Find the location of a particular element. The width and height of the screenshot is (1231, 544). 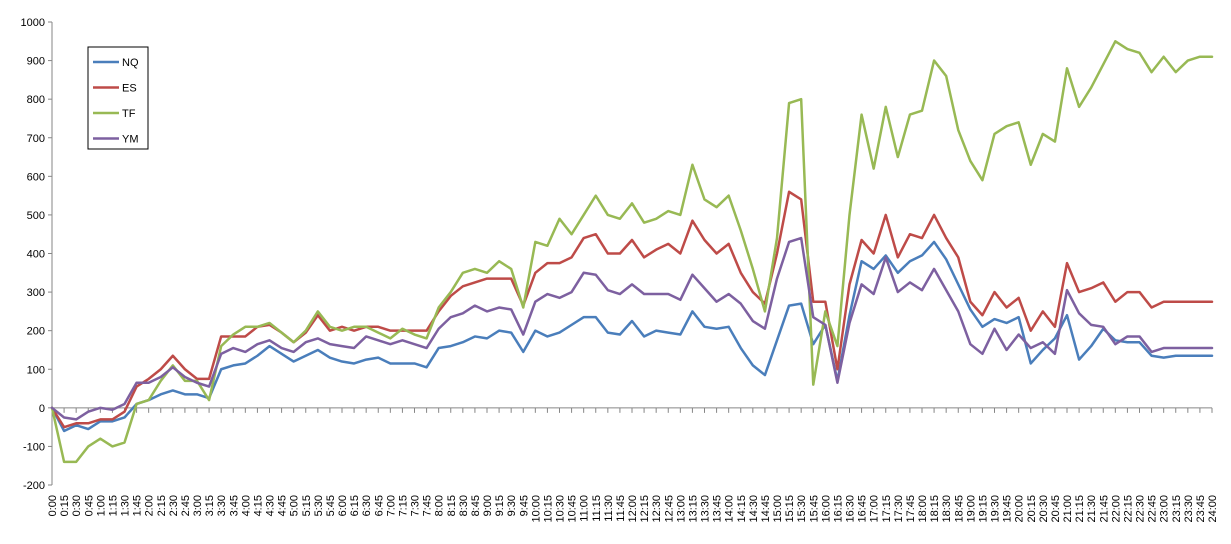

x-tick-label: 1:15 is located at coordinates (113, 505).